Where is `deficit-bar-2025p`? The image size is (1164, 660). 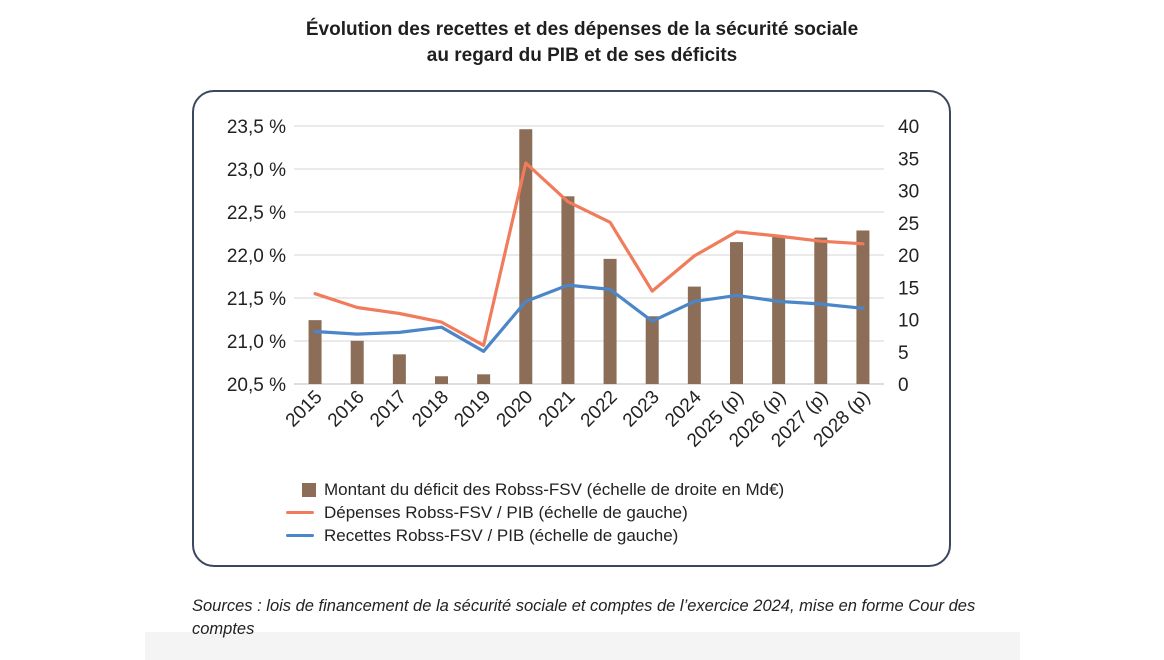 deficit-bar-2025p is located at coordinates (736, 313).